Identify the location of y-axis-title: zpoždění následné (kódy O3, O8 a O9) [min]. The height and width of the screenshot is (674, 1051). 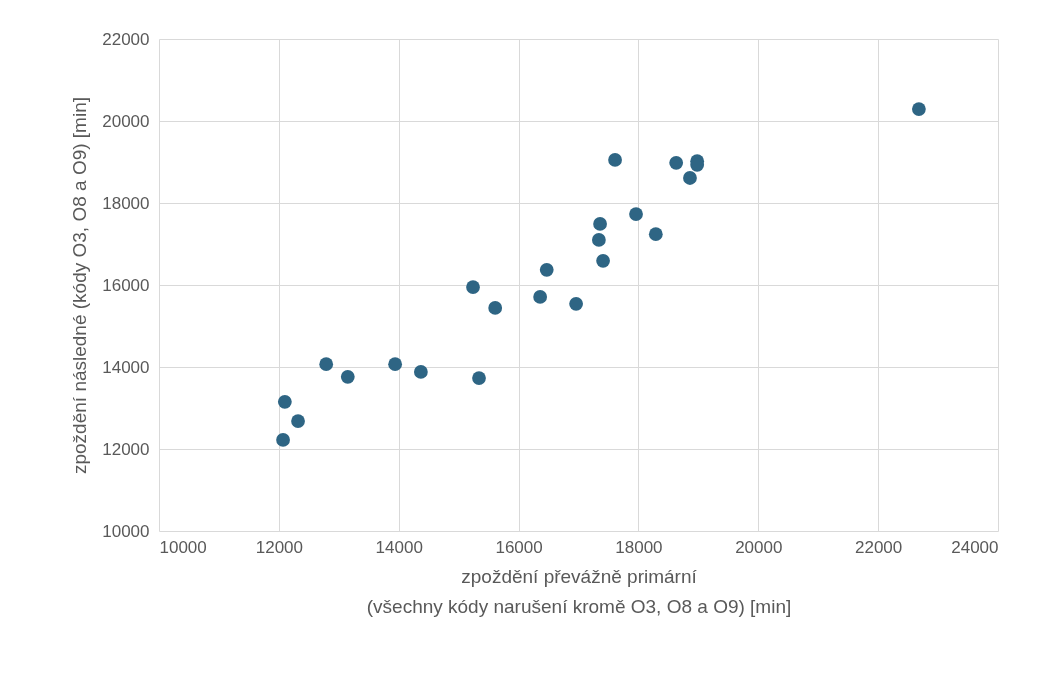
(80, 285).